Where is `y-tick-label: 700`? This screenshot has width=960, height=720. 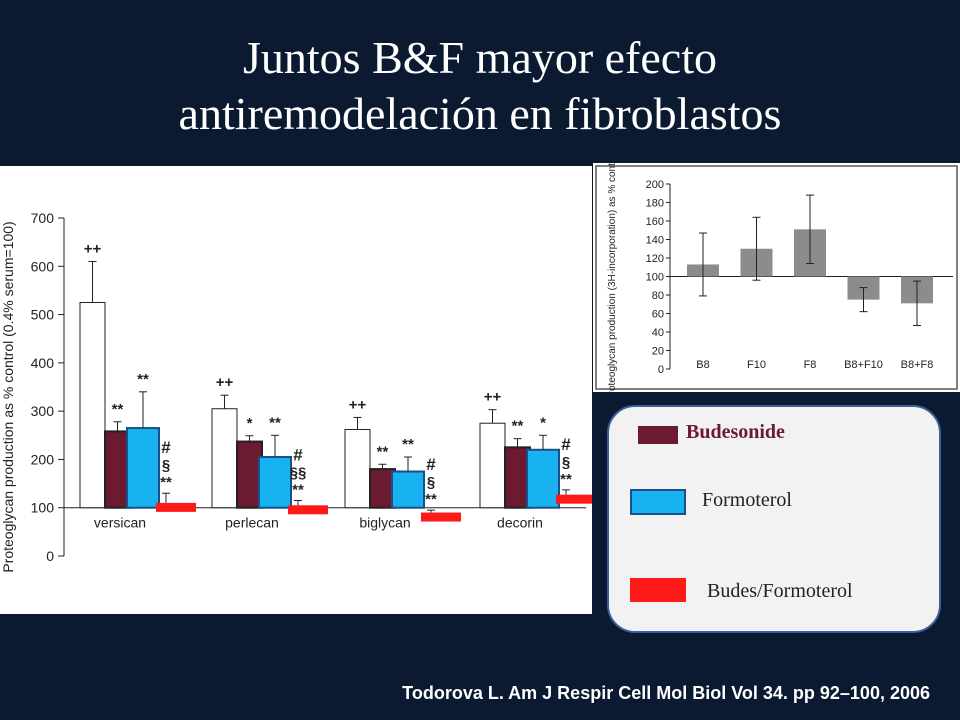 y-tick-label: 700 is located at coordinates (43, 218).